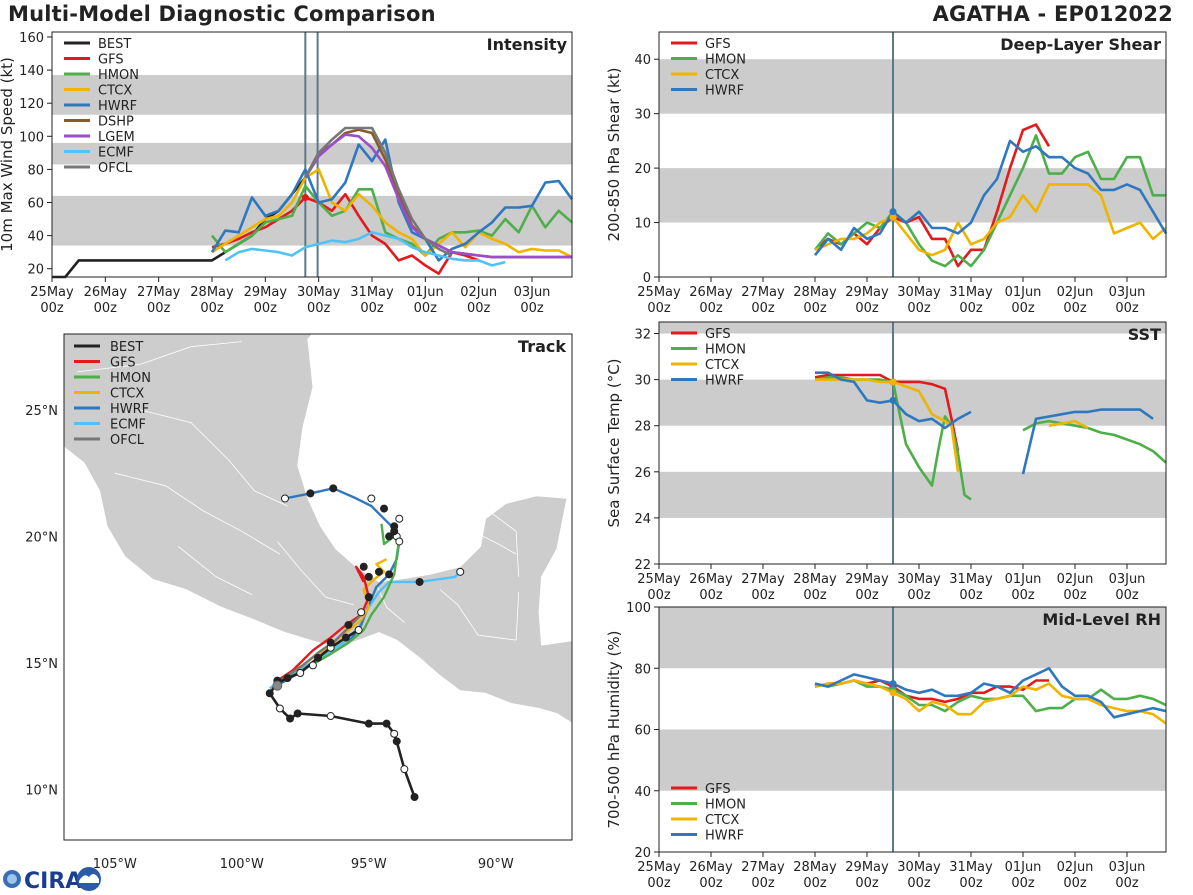  What do you see at coordinates (642, 519) in the screenshot?
I see `y-tick-label: 24` at bounding box center [642, 519].